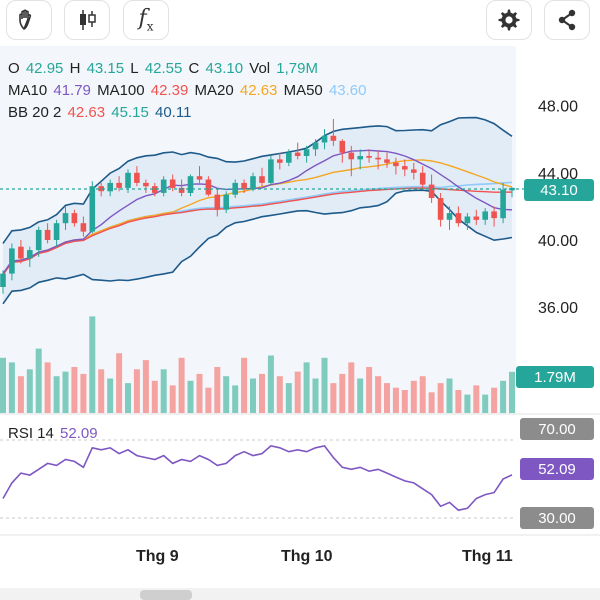 Image resolution: width=600 pixels, height=600 pixels. I want to click on ma10-value: 41.79, so click(72, 90).